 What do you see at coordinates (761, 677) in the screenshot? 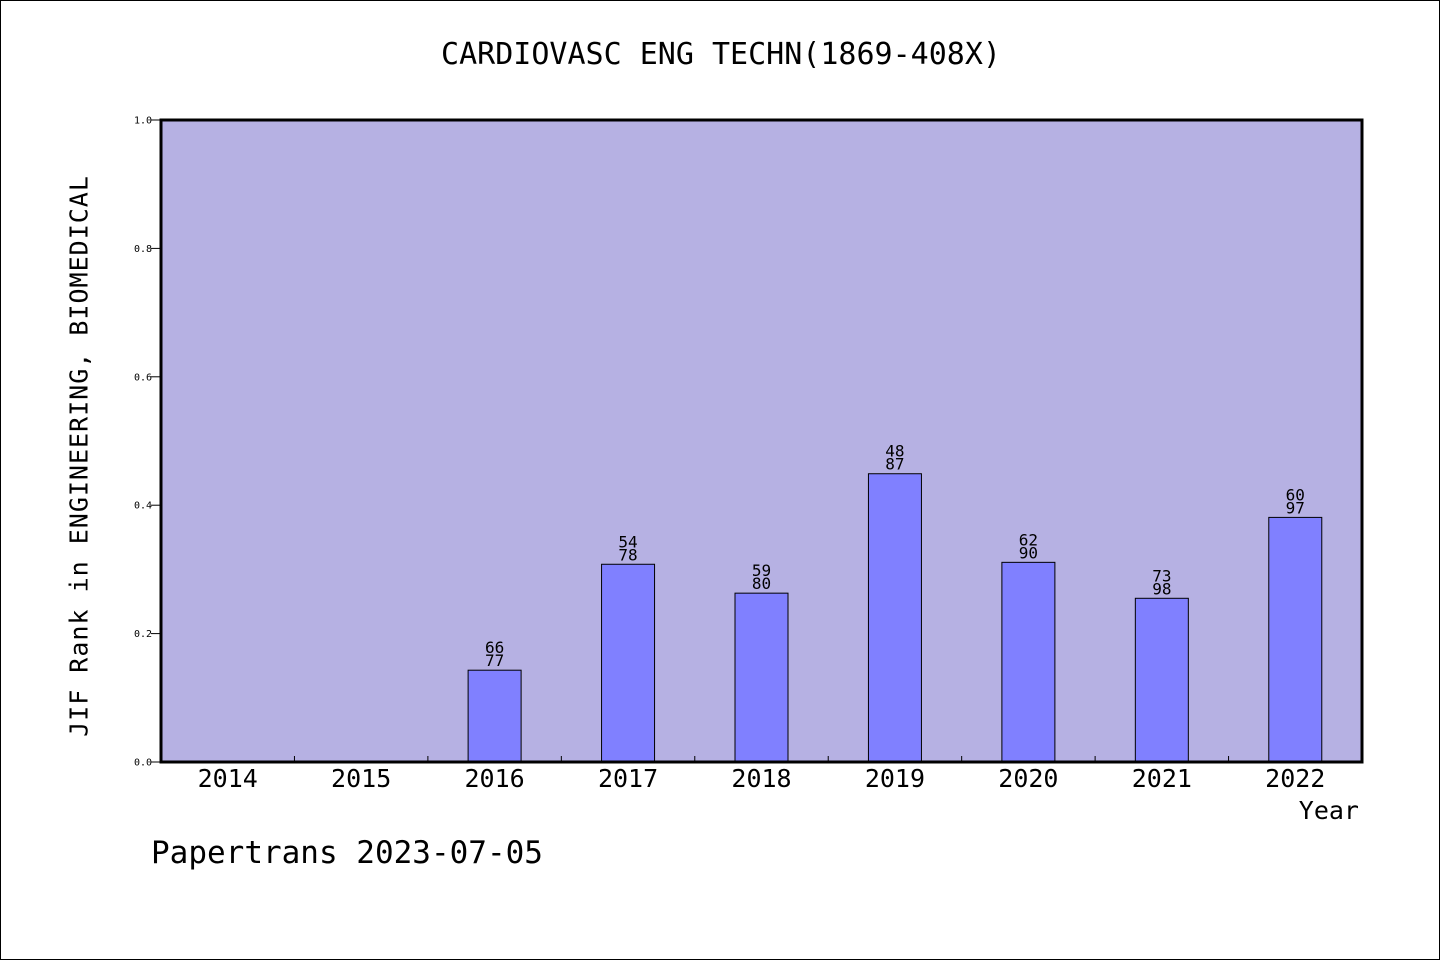
I see `bar-2018` at bounding box center [761, 677].